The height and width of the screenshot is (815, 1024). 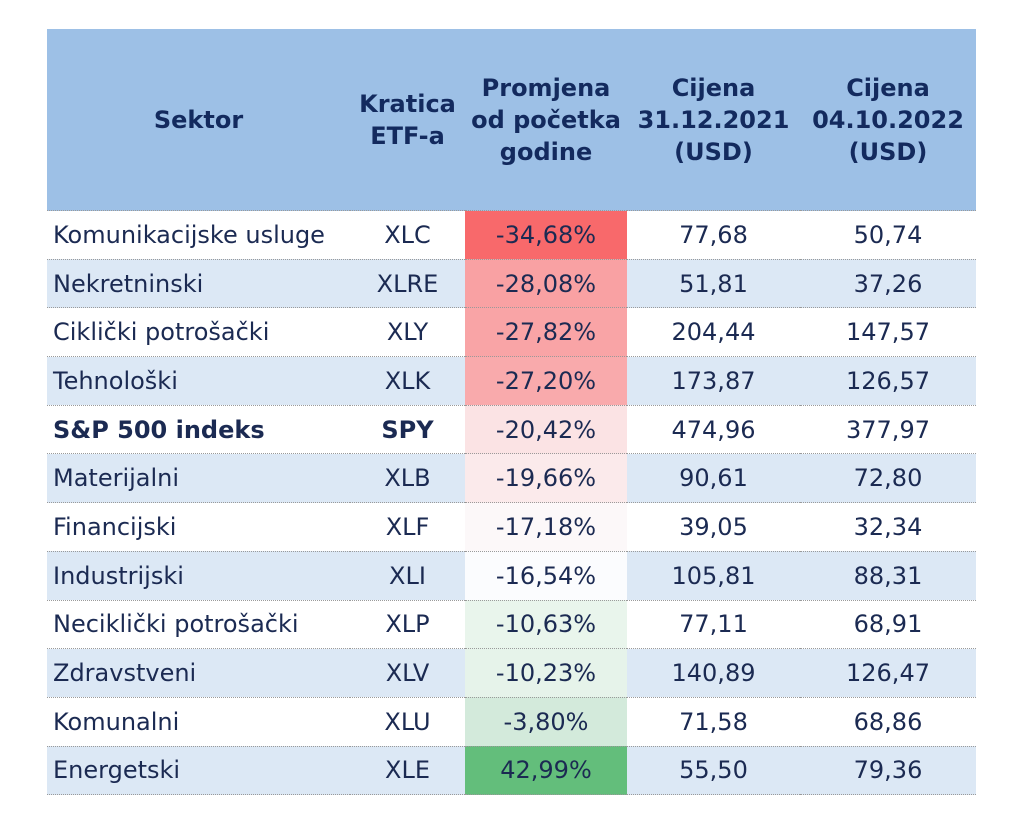 What do you see at coordinates (888, 478) in the screenshot?
I see `cell-price-end: 72,80` at bounding box center [888, 478].